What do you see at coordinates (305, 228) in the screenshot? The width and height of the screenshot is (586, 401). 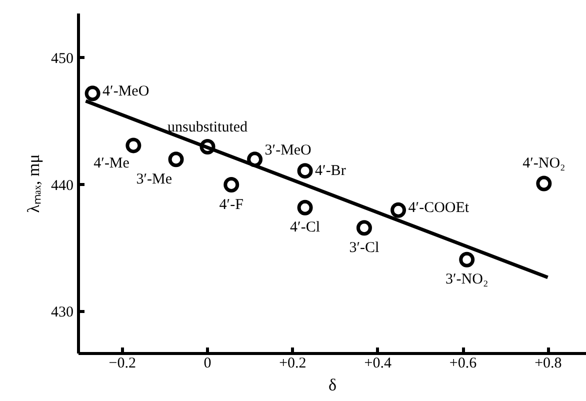 I see `annotation: 4′-Cl` at bounding box center [305, 228].